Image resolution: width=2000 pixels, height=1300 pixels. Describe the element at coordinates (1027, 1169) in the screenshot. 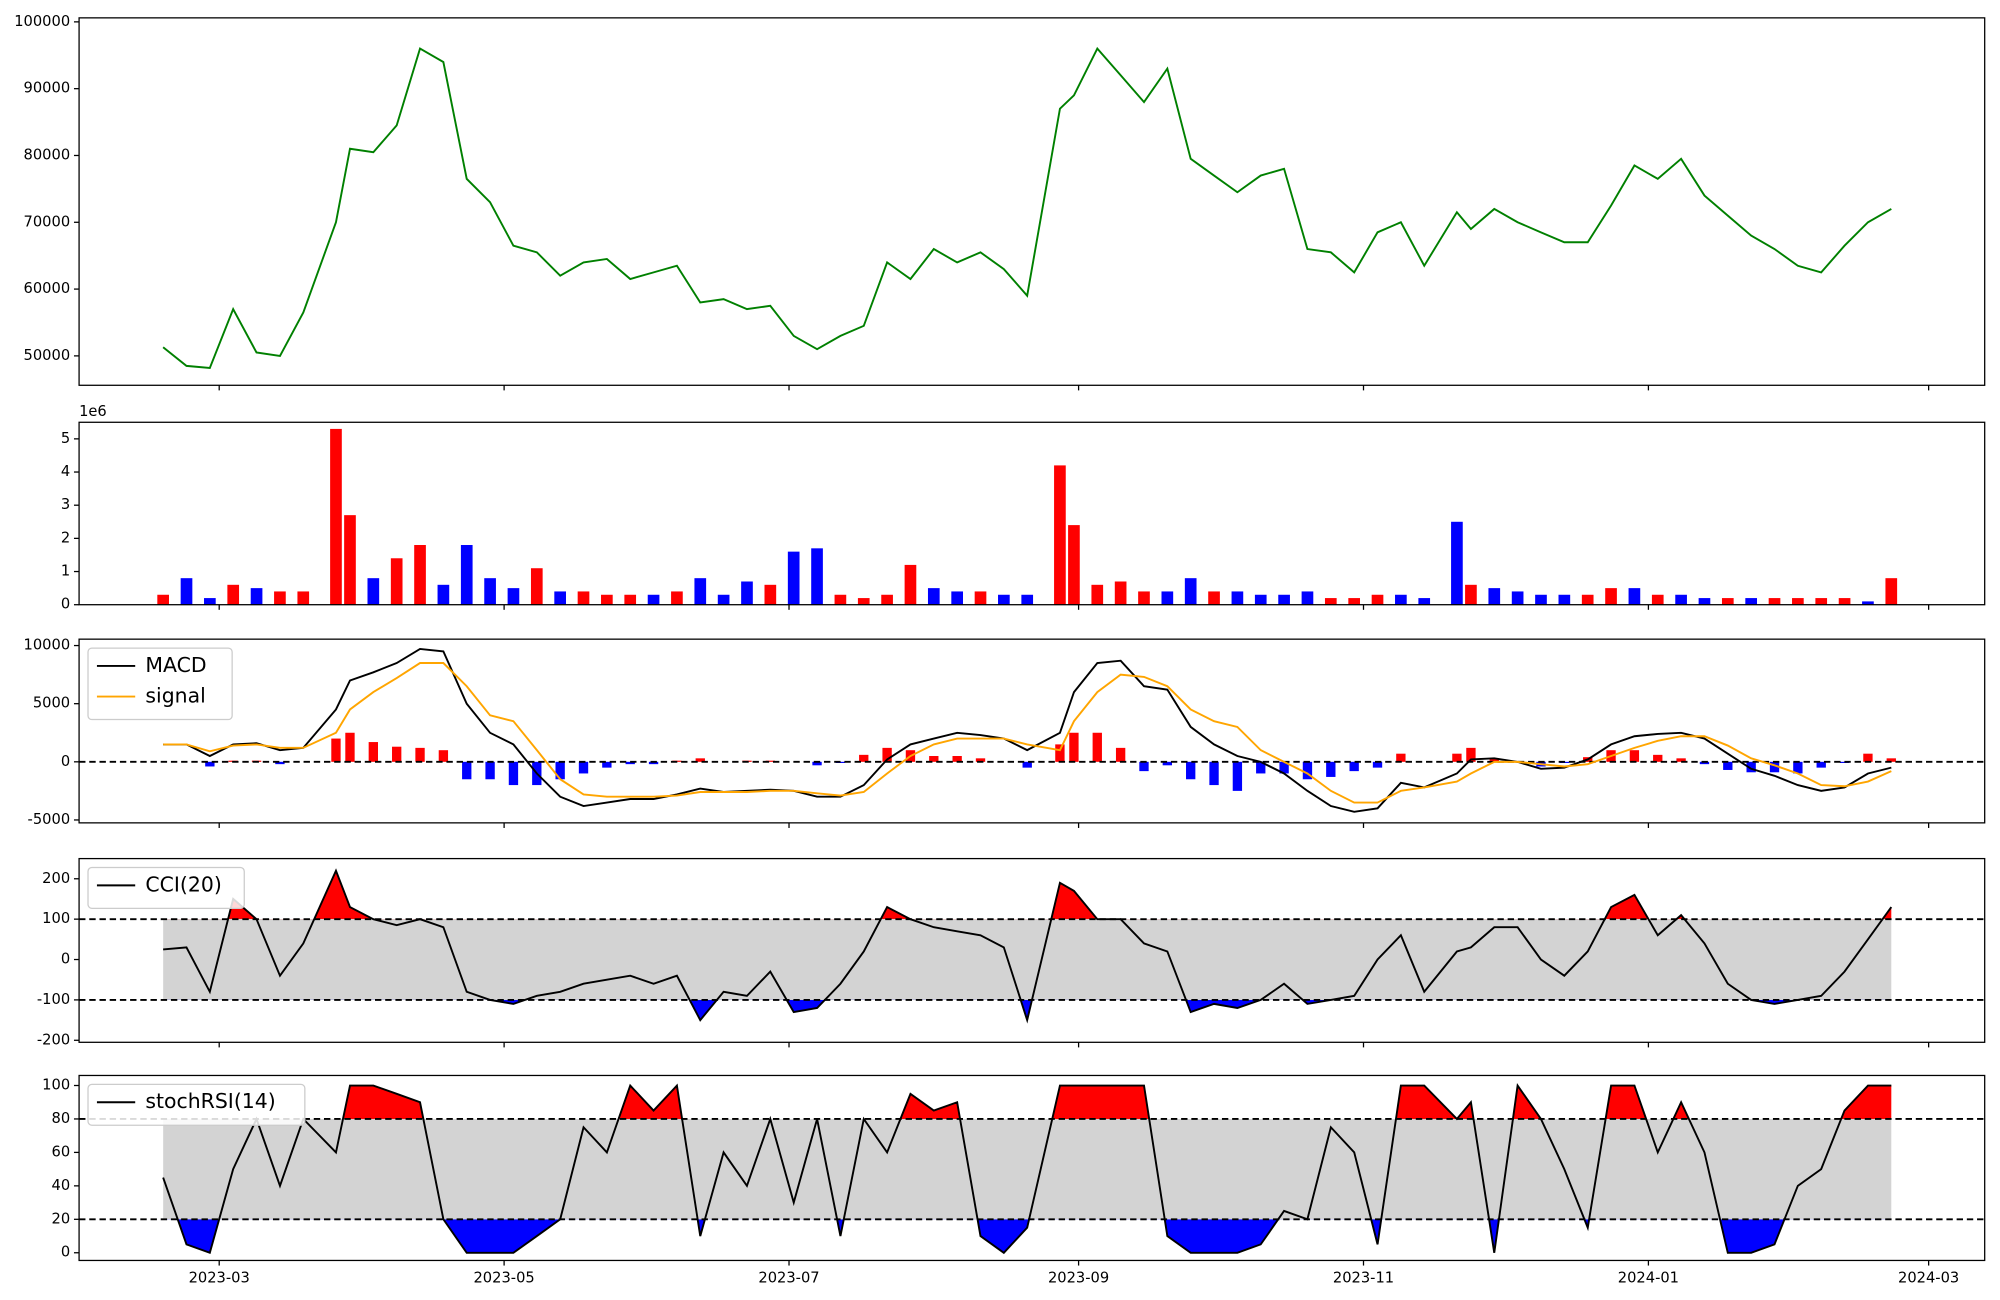

I see `band-fill` at that location.